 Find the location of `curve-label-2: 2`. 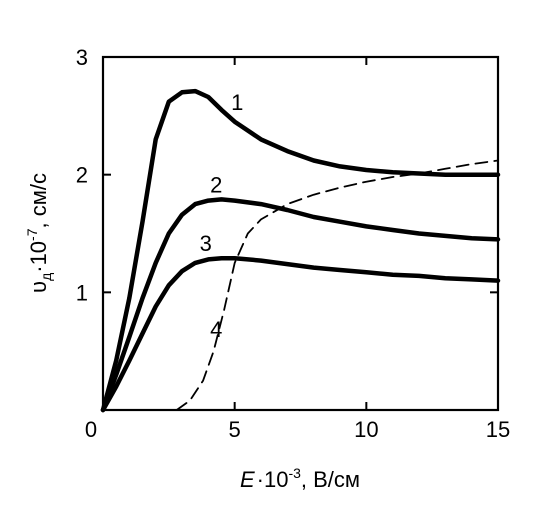

curve-label-2: 2 is located at coordinates (216, 184).